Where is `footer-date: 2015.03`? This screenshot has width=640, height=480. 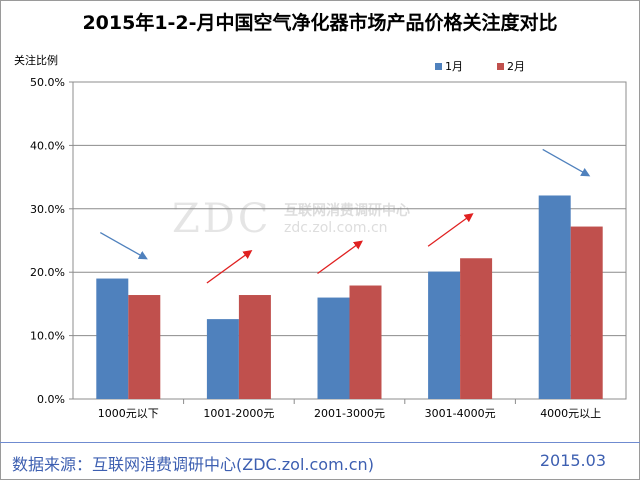
footer-date: 2015.03 is located at coordinates (572, 460).